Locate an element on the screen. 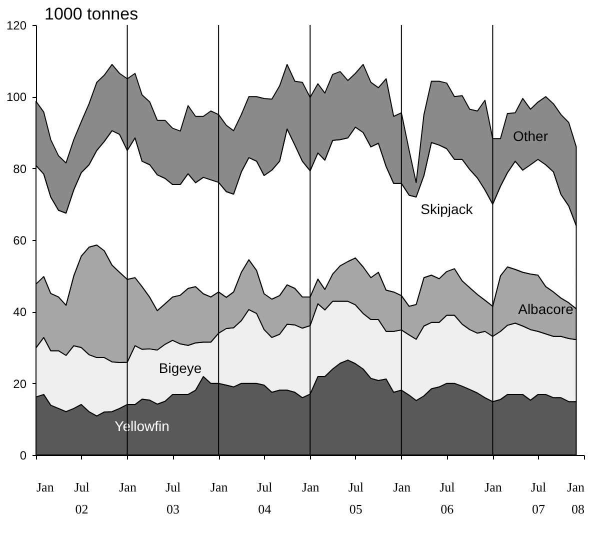 This screenshot has height=548, width=612. y-tick-label: 40 is located at coordinates (20, 312).